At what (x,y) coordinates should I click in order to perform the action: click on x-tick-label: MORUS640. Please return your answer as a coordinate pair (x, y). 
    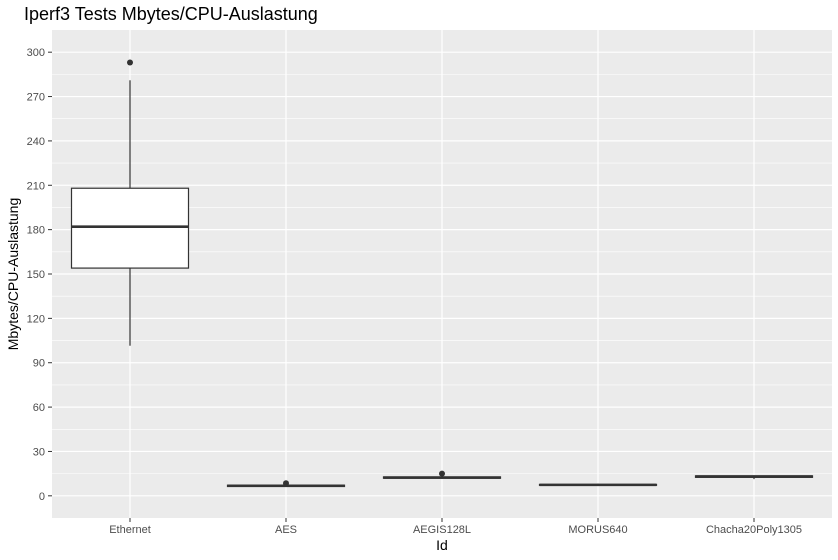
    Looking at the image, I should click on (597, 530).